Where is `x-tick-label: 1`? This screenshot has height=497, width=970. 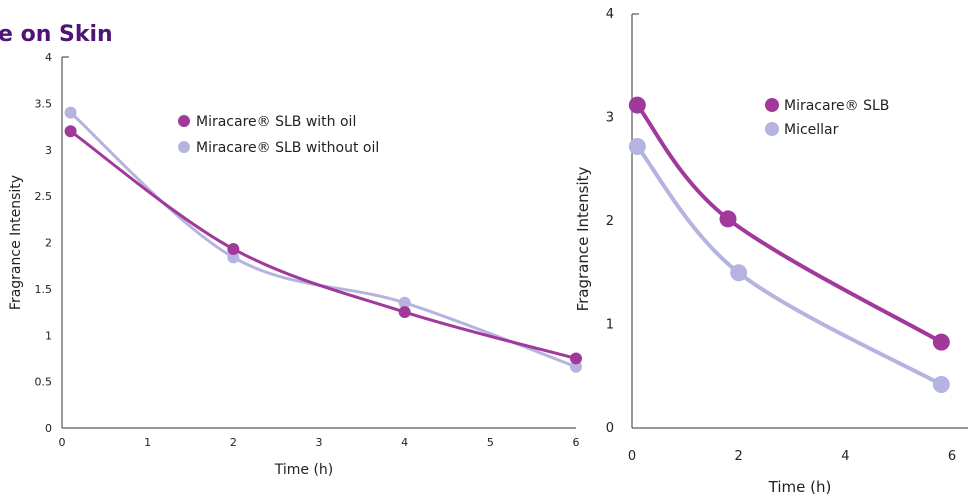
x-tick-label: 1 is located at coordinates (147, 442).